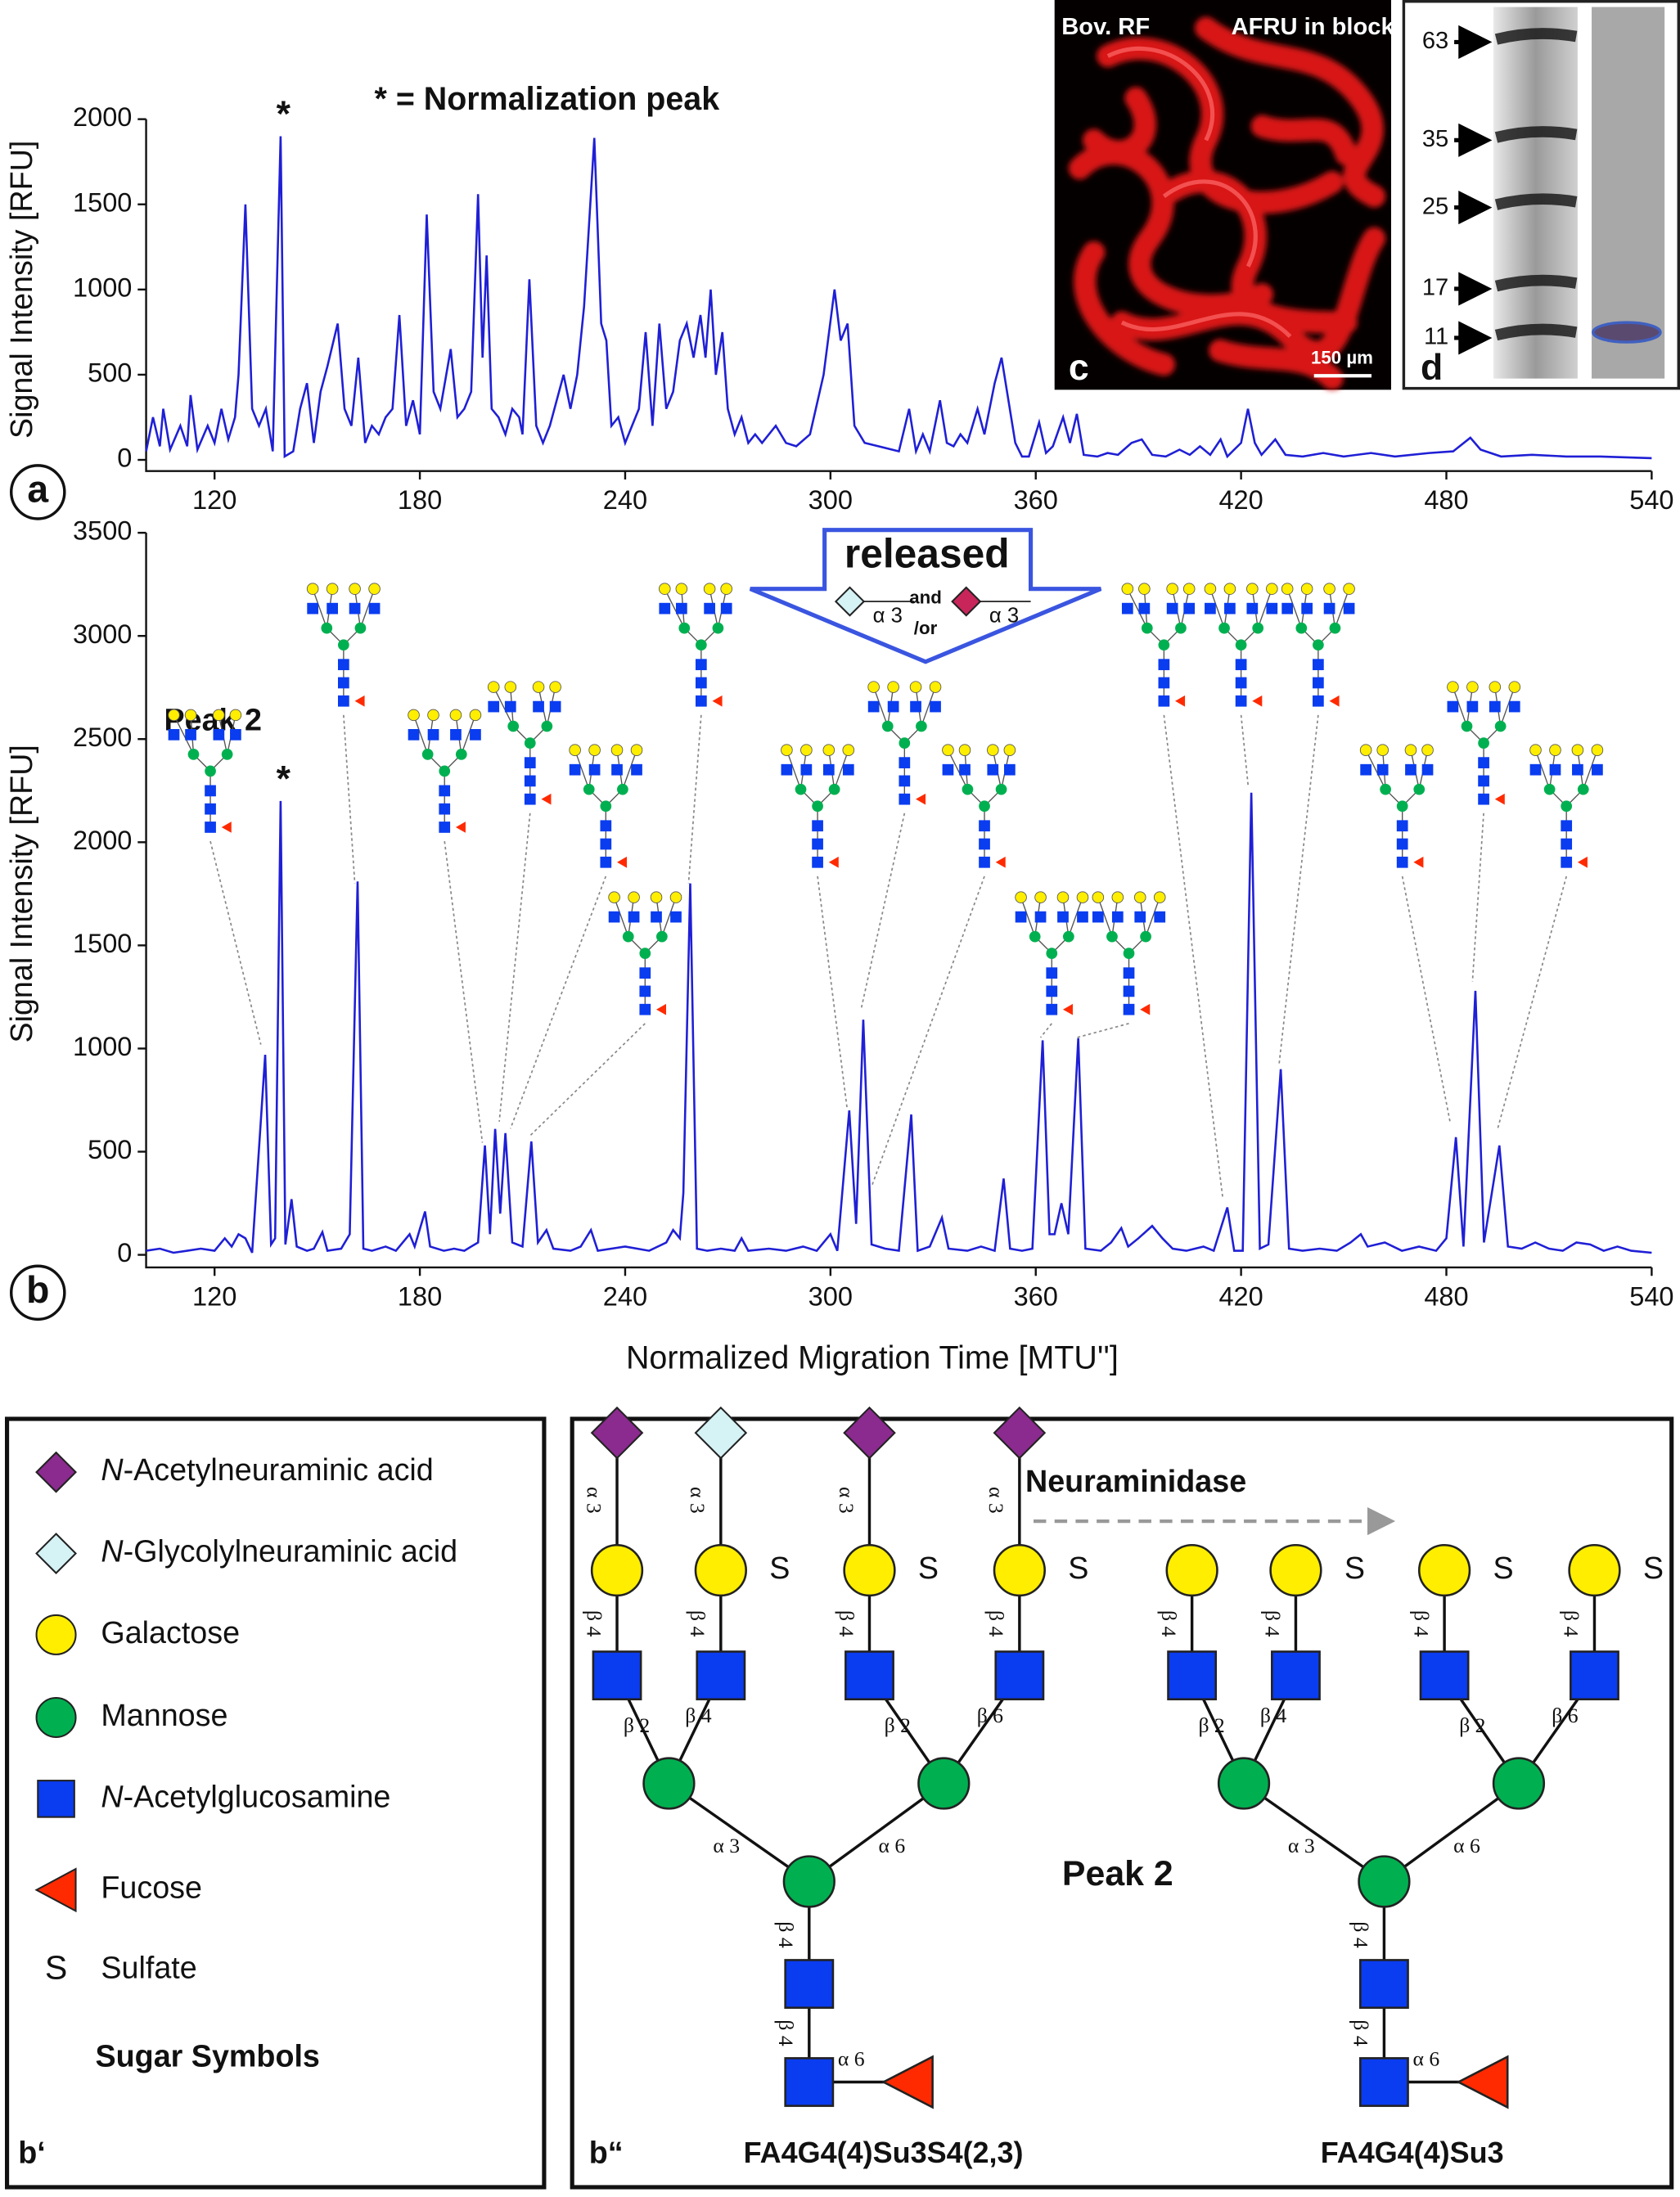 This screenshot has height=2197, width=1680. I want to click on enzyme-label: Neuraminidase, so click(1135, 1481).